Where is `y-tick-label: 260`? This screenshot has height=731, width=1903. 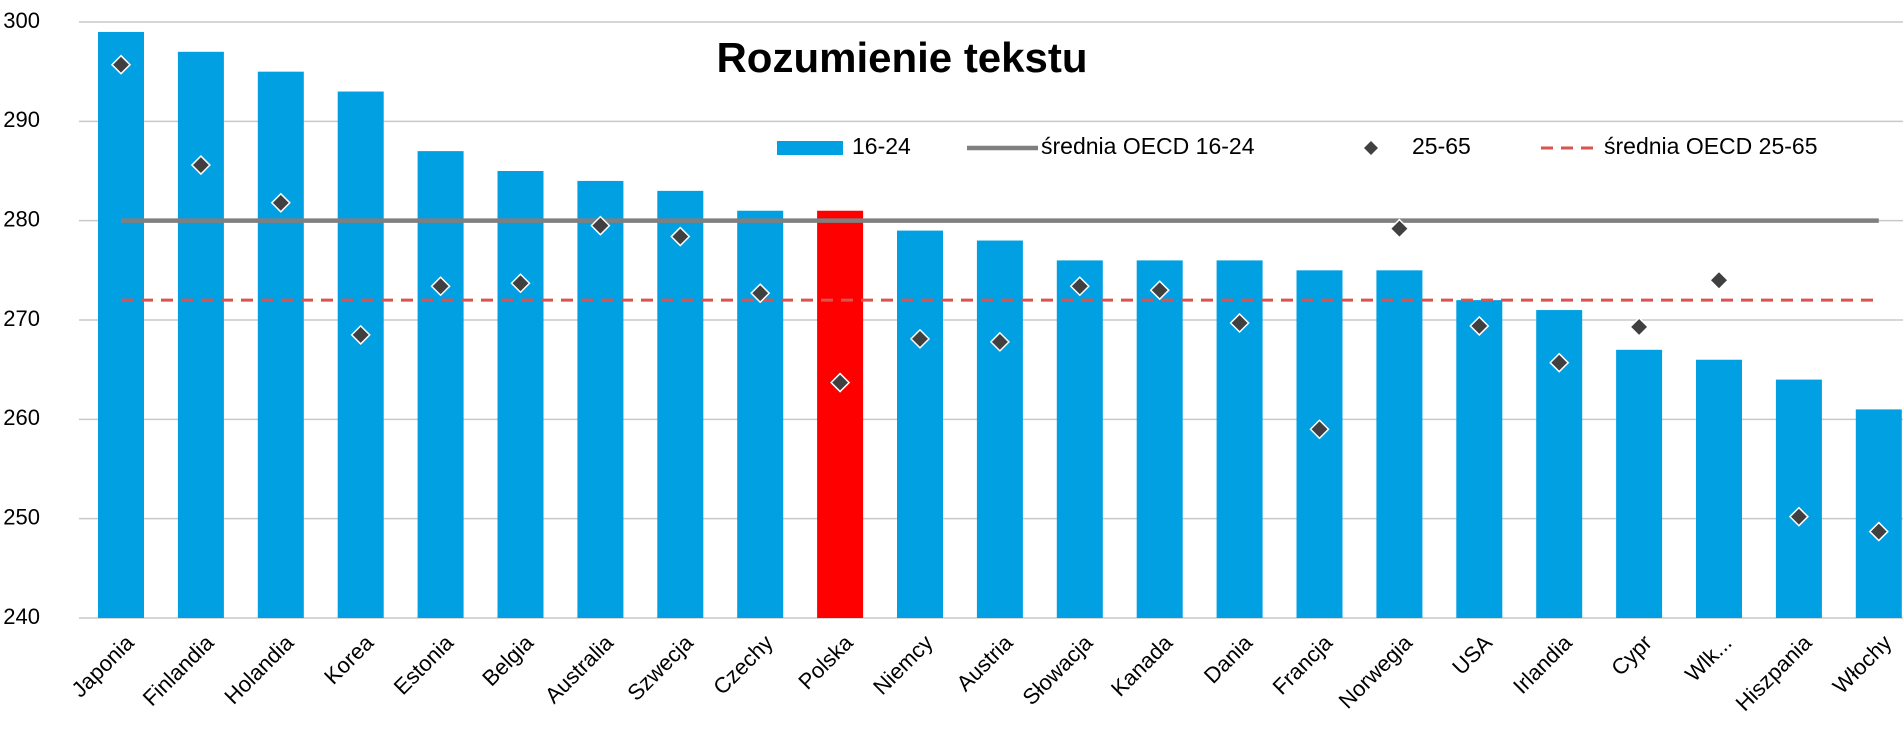
y-tick-label: 260 is located at coordinates (21, 417).